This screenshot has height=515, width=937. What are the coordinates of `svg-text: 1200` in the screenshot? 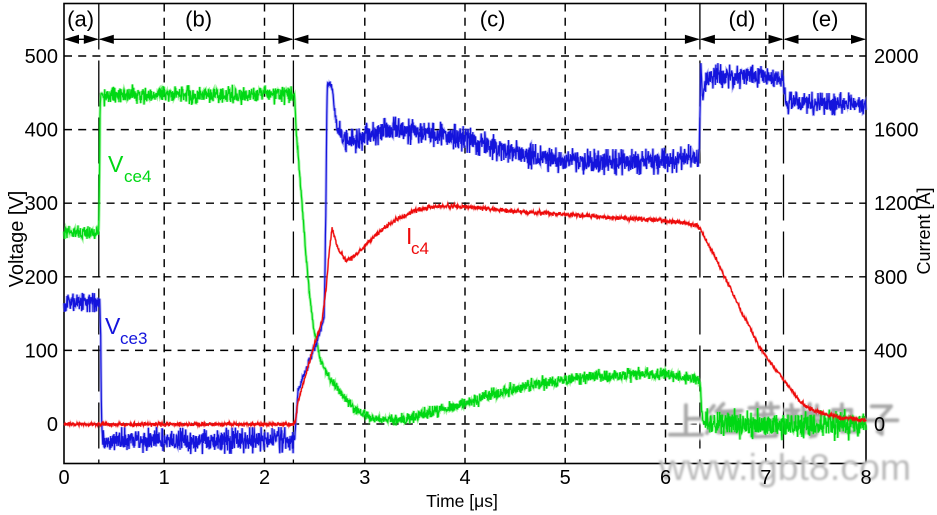 It's located at (896, 204).